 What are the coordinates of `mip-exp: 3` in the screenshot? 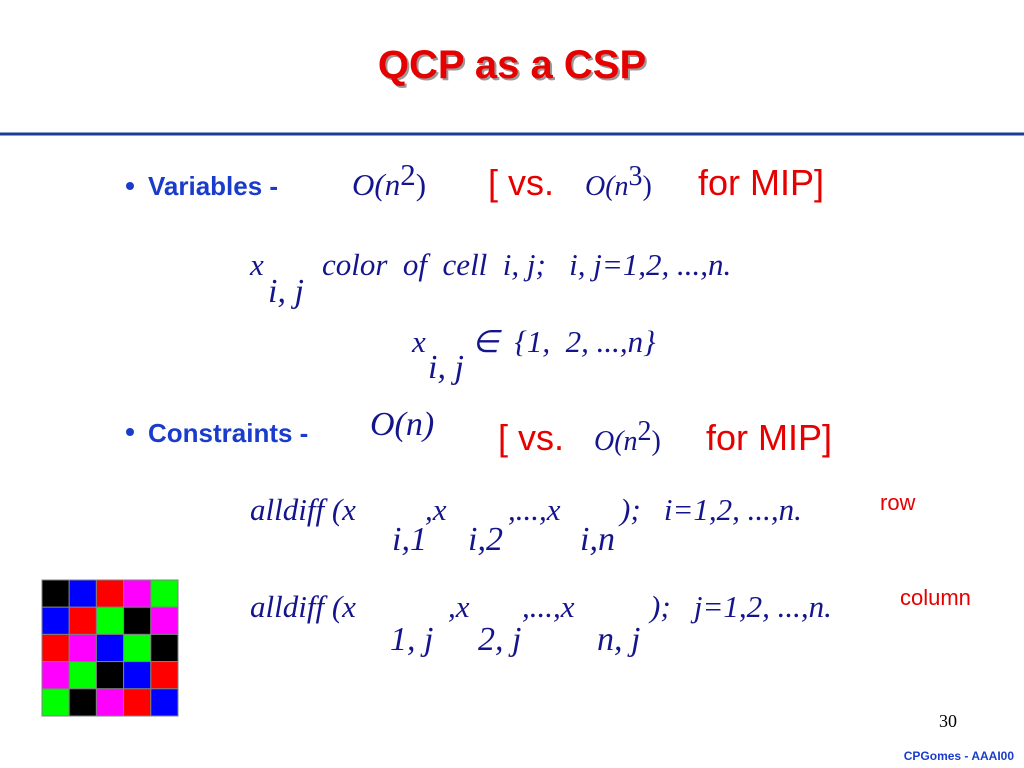 It's located at (636, 176).